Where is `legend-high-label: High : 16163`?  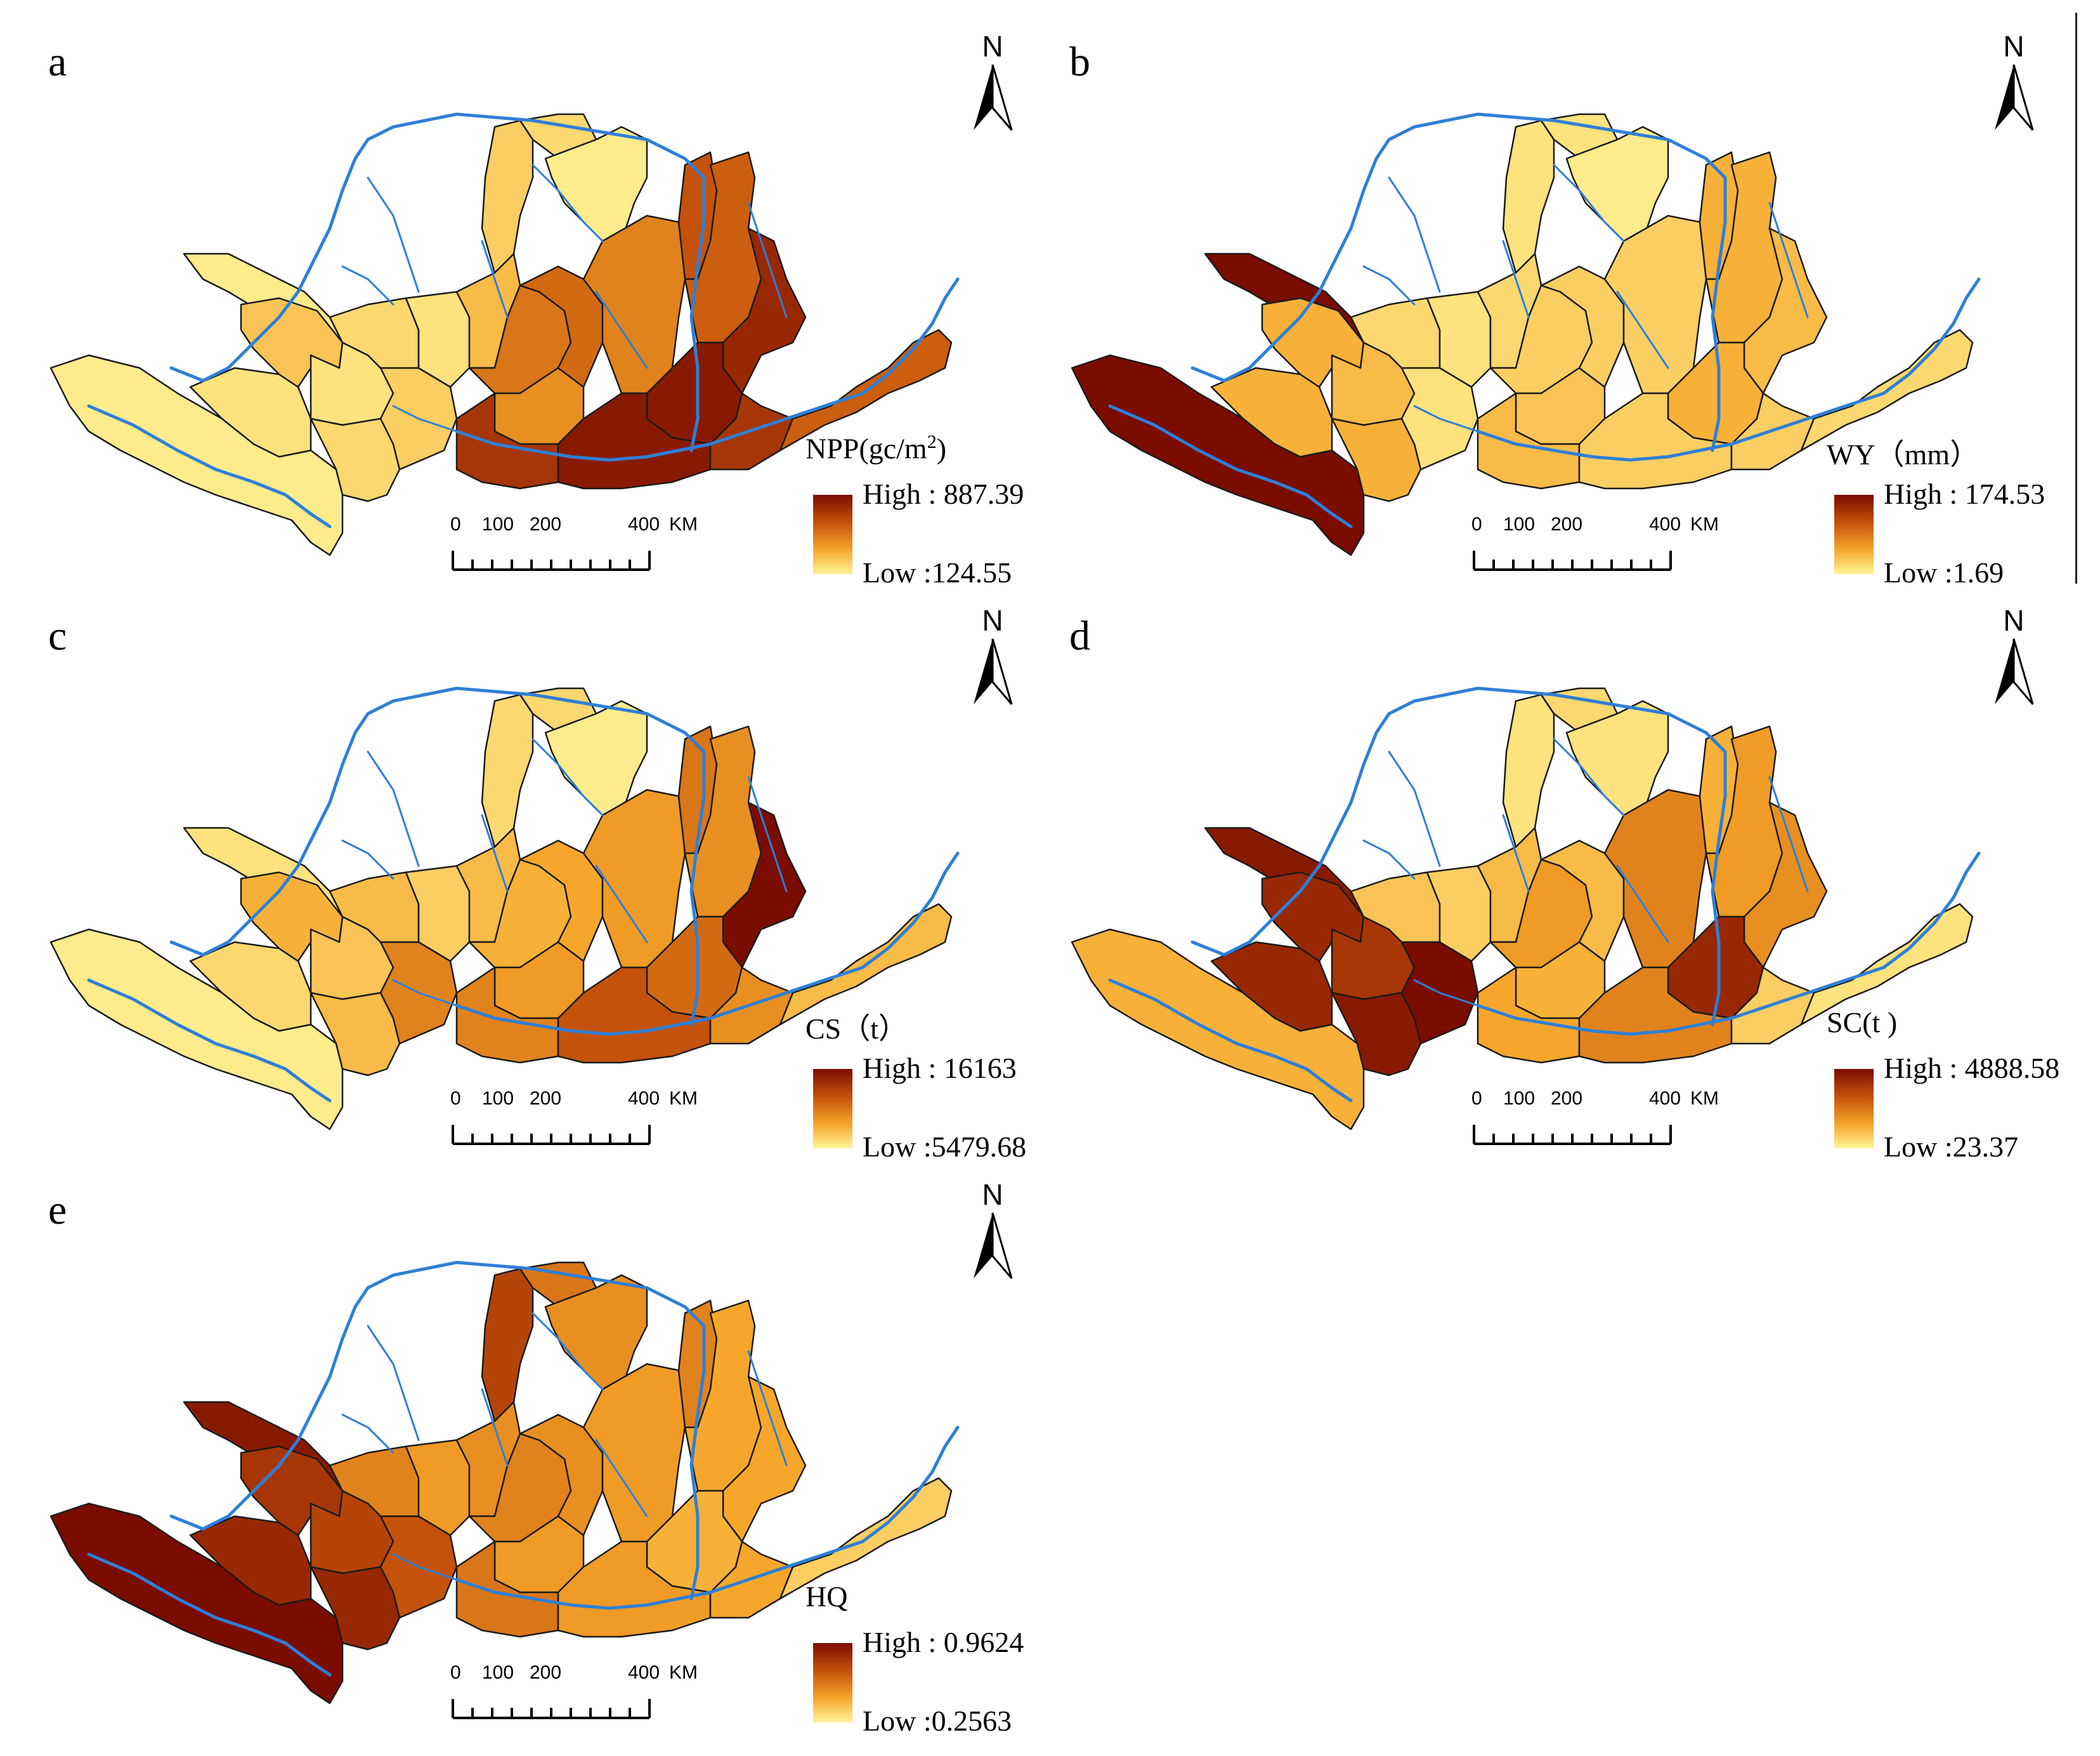 legend-high-label: High : 16163 is located at coordinates (940, 1068).